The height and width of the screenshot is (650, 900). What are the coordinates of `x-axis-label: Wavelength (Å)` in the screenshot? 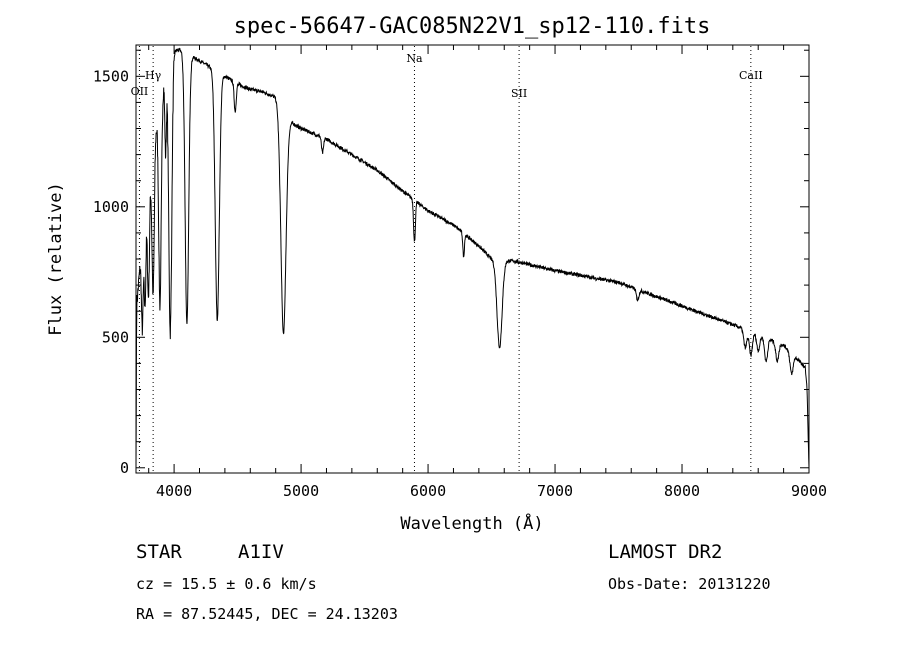 It's located at (471, 523).